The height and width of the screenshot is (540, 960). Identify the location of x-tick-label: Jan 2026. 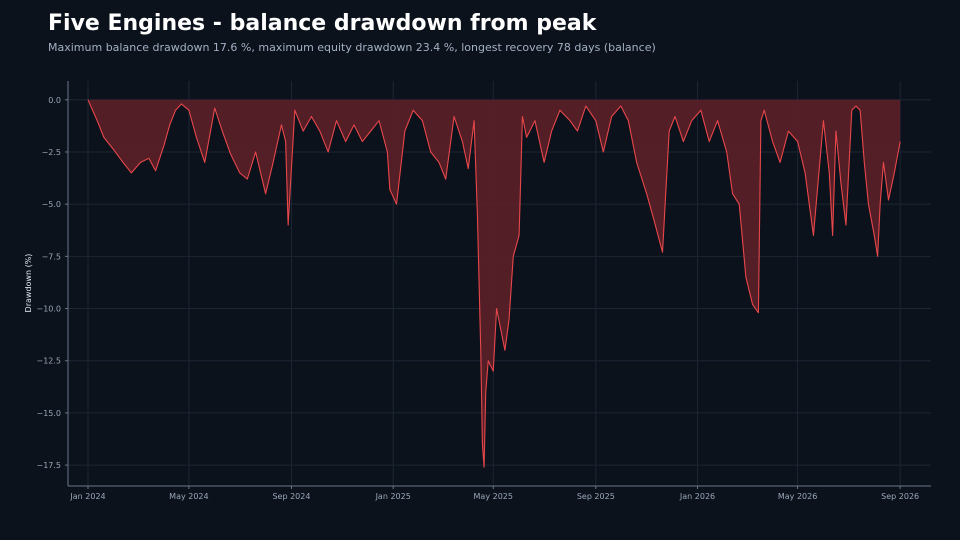
(697, 496).